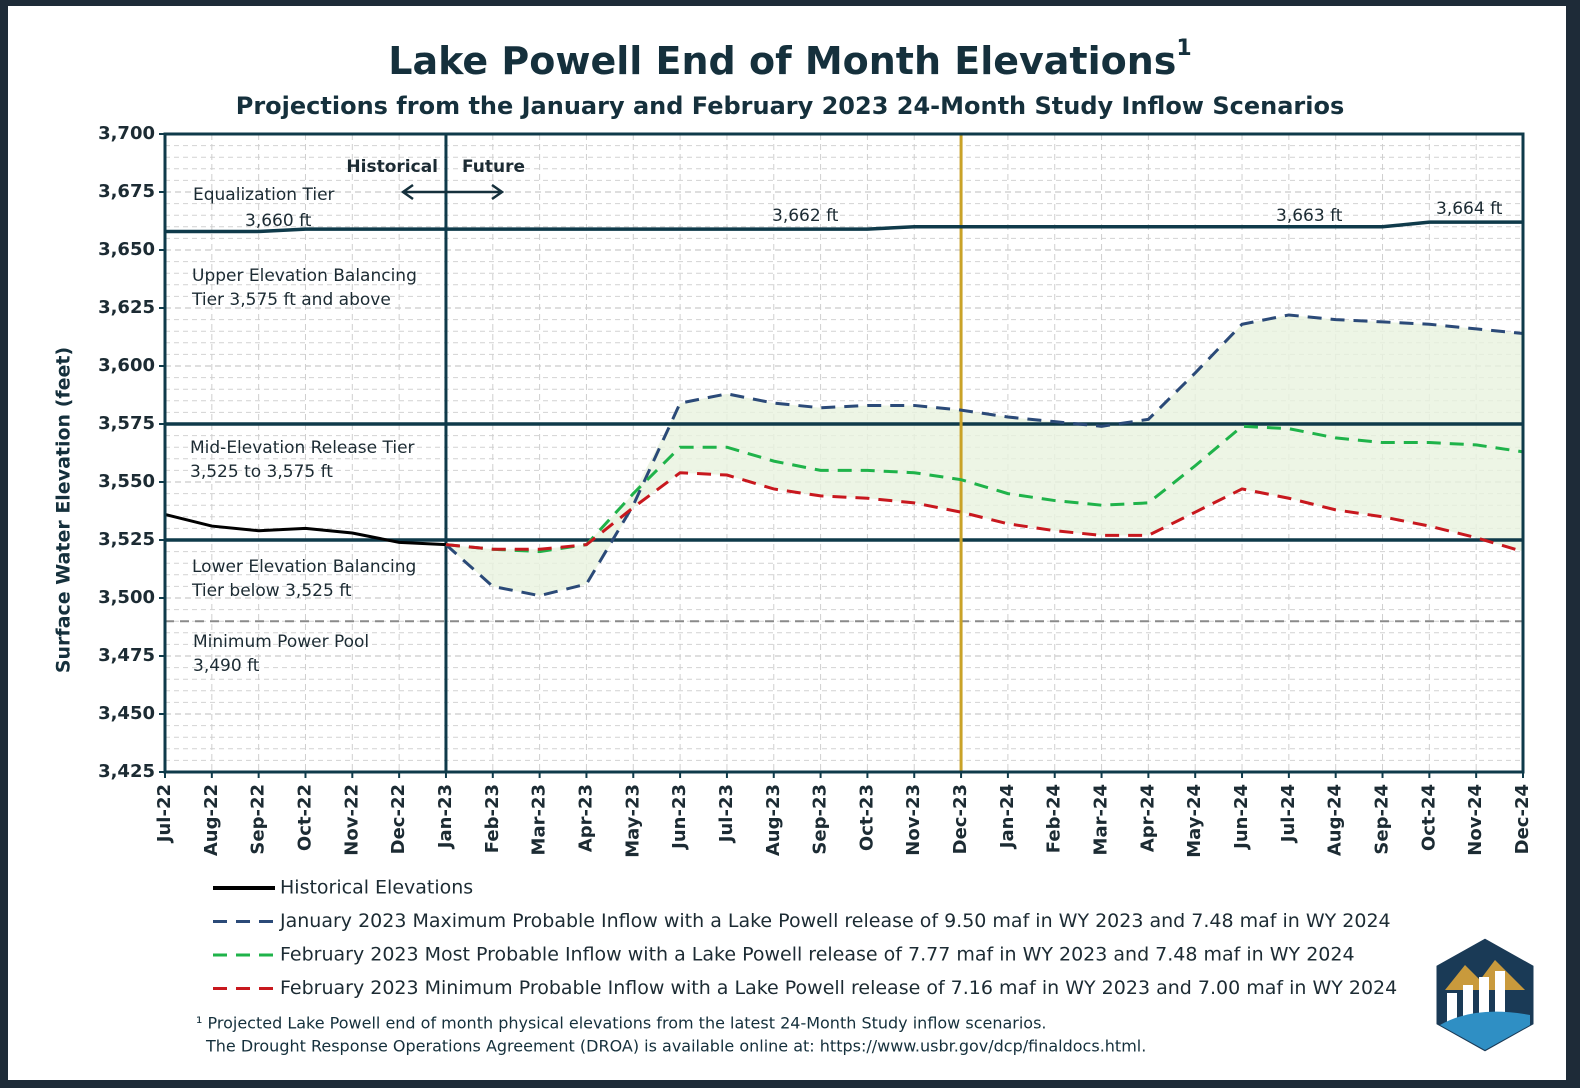  I want to click on y-tick-label: 3,650, so click(126, 249).